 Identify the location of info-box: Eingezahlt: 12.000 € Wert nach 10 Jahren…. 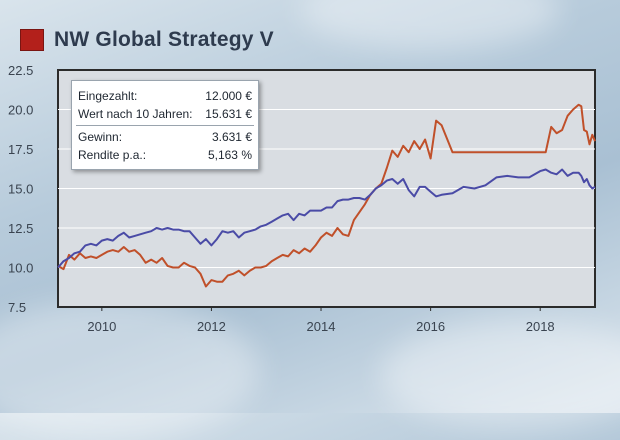
(165, 125).